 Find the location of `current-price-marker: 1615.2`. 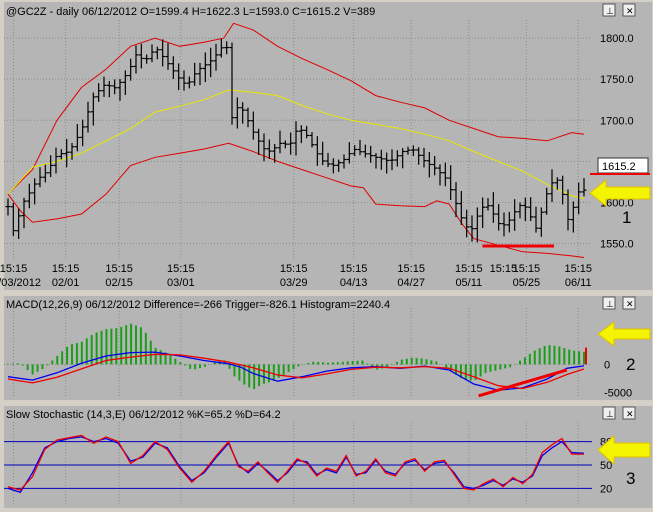

current-price-marker: 1615.2 is located at coordinates (620, 166).